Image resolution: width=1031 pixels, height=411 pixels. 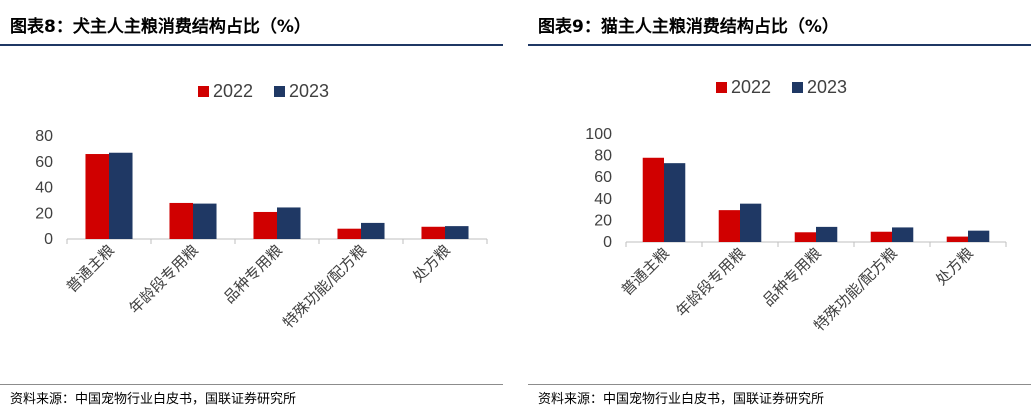 What do you see at coordinates (598, 134) in the screenshot?
I see `y-tick-label: 100` at bounding box center [598, 134].